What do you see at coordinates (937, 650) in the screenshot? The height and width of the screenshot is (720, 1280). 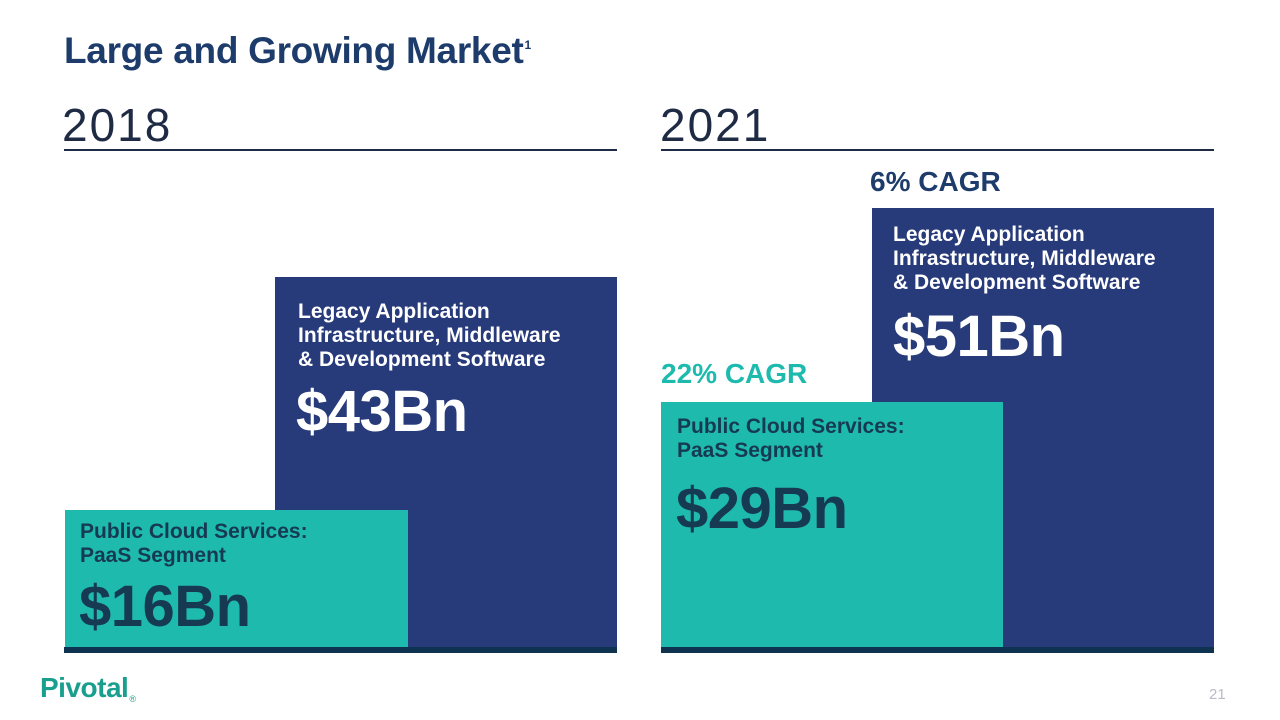 I see `baseline-2021` at bounding box center [937, 650].